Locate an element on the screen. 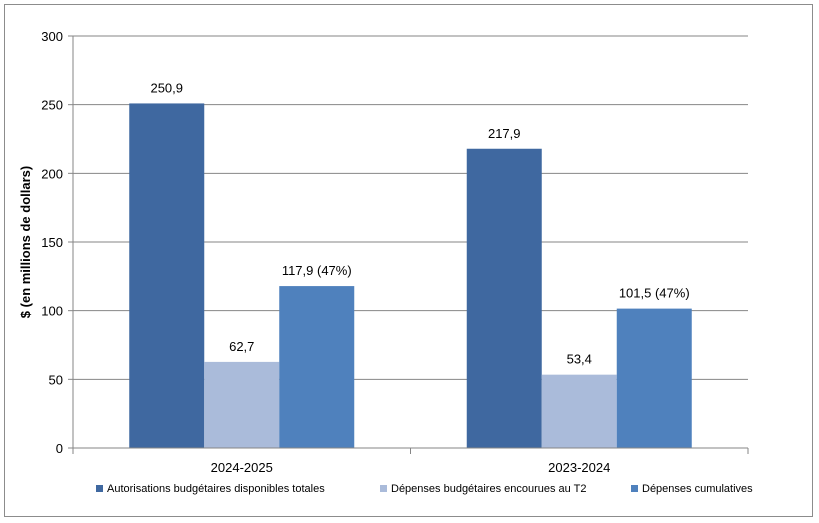  y-tick-label: 200 is located at coordinates (52, 173).